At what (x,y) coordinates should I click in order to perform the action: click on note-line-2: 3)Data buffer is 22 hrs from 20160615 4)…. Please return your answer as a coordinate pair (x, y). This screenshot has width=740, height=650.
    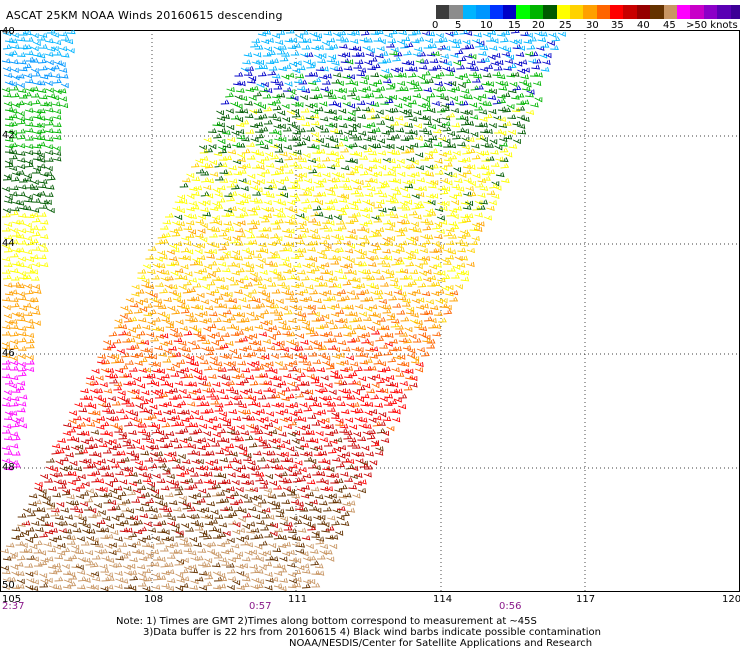
    Looking at the image, I should click on (372, 632).